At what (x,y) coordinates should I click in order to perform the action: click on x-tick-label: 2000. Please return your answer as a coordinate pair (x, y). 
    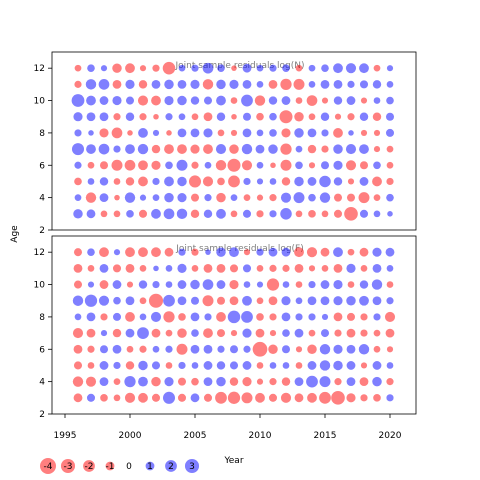
    Looking at the image, I should click on (130, 436).